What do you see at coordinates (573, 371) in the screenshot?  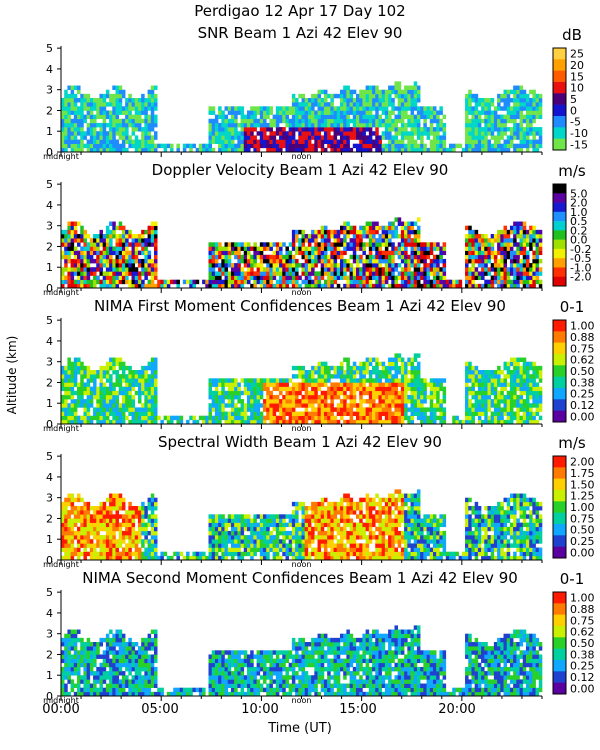 I see `colorbar: 1.000.880.750.620.500.380.250.120.00` at bounding box center [573, 371].